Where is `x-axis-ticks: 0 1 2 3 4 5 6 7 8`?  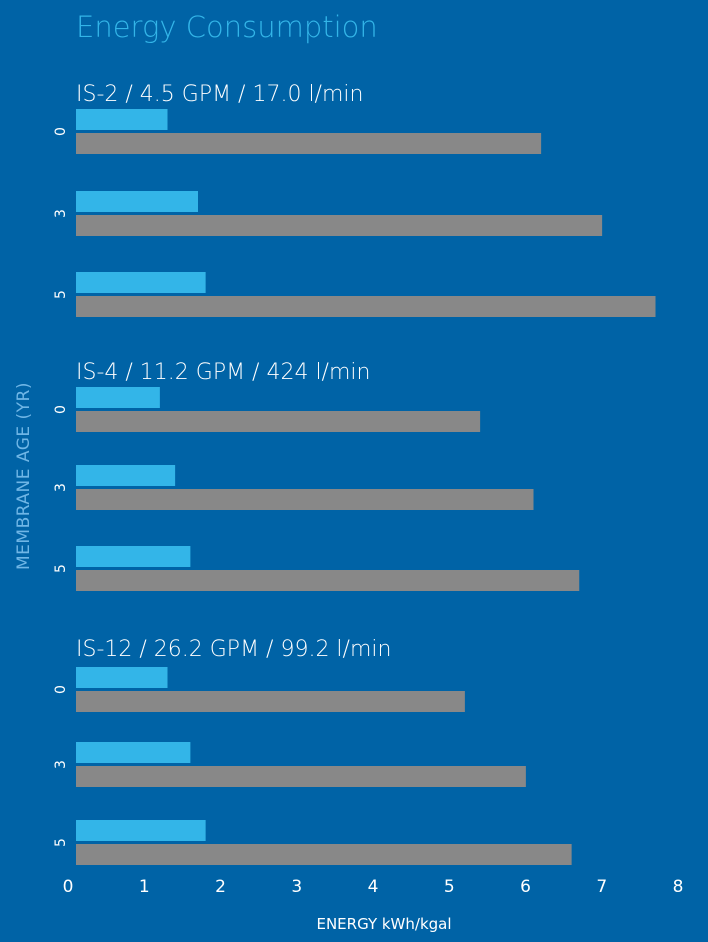
x-axis-ticks: 0 1 2 3 4 5 6 7 8 is located at coordinates (373, 887).